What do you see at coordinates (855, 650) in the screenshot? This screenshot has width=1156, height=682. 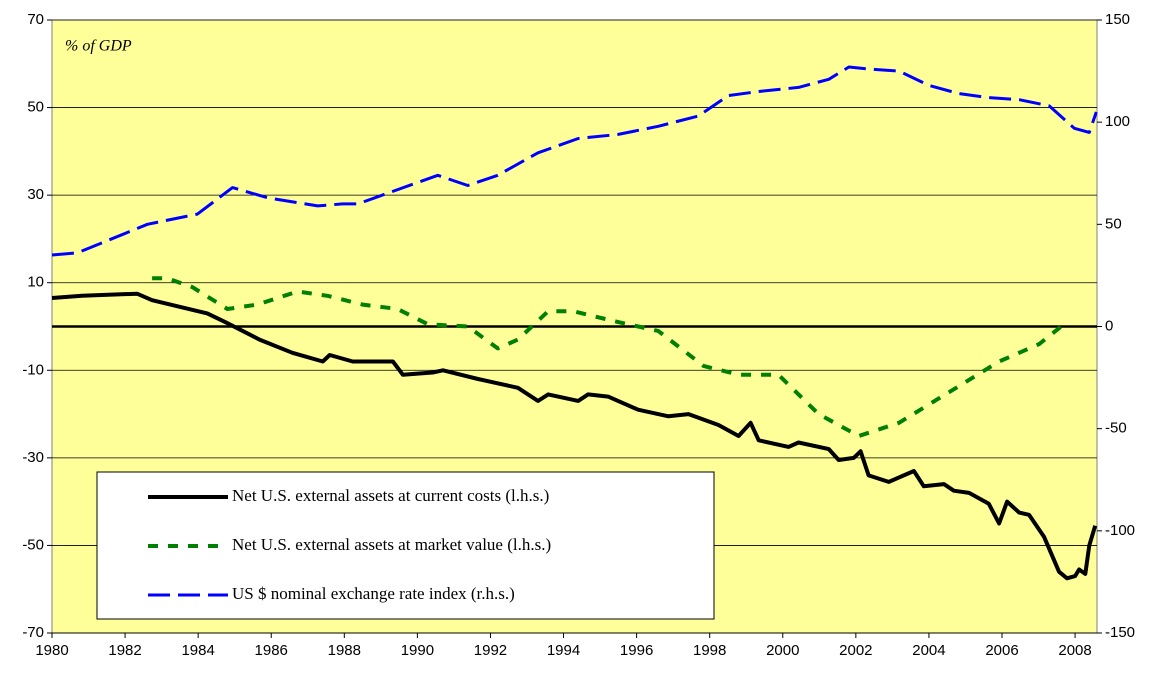 I see `x-tick-label: 2002` at bounding box center [855, 650].